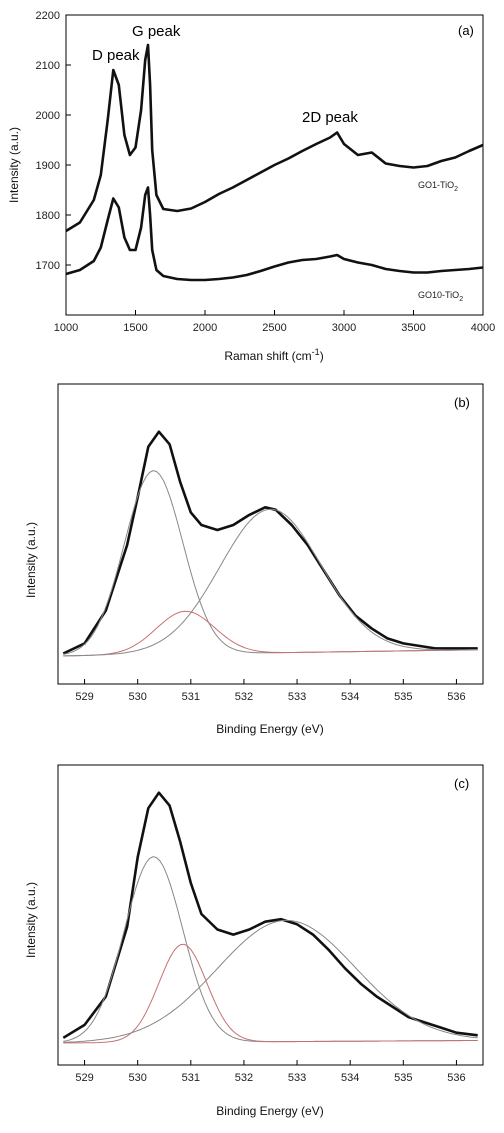 Image resolution: width=504 pixels, height=1133 pixels. I want to click on xps-c-x-tick-label: 529, so click(84, 1078).